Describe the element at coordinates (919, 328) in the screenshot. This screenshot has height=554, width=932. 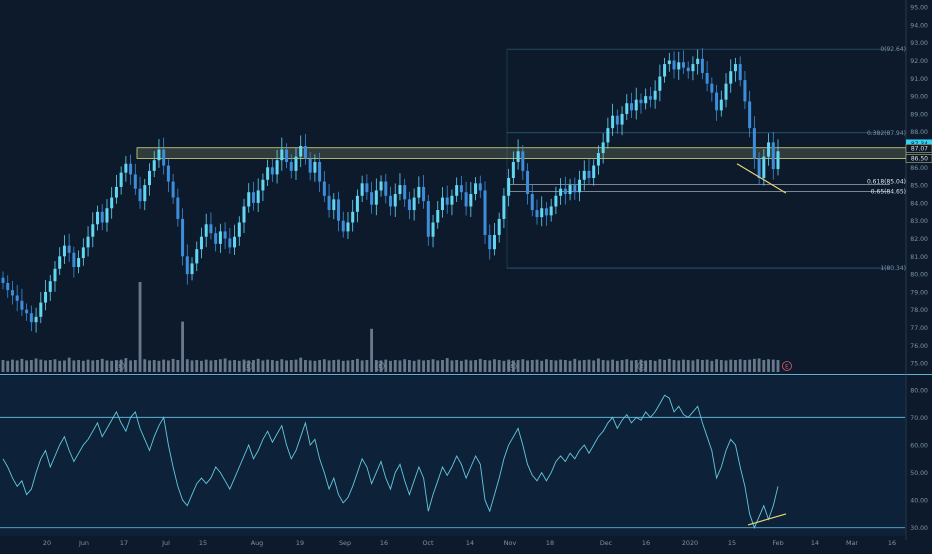
I see `price-y-tick-label: 77.00` at that location.